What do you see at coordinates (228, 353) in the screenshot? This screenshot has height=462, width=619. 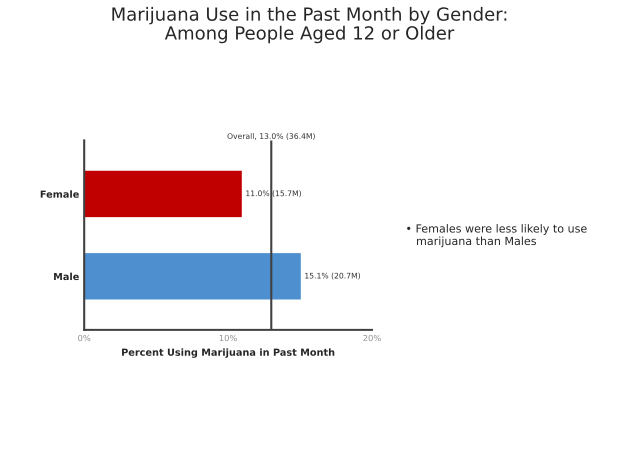 I see `x-axis-title: Percent Using Marijuana in Past Month` at bounding box center [228, 353].